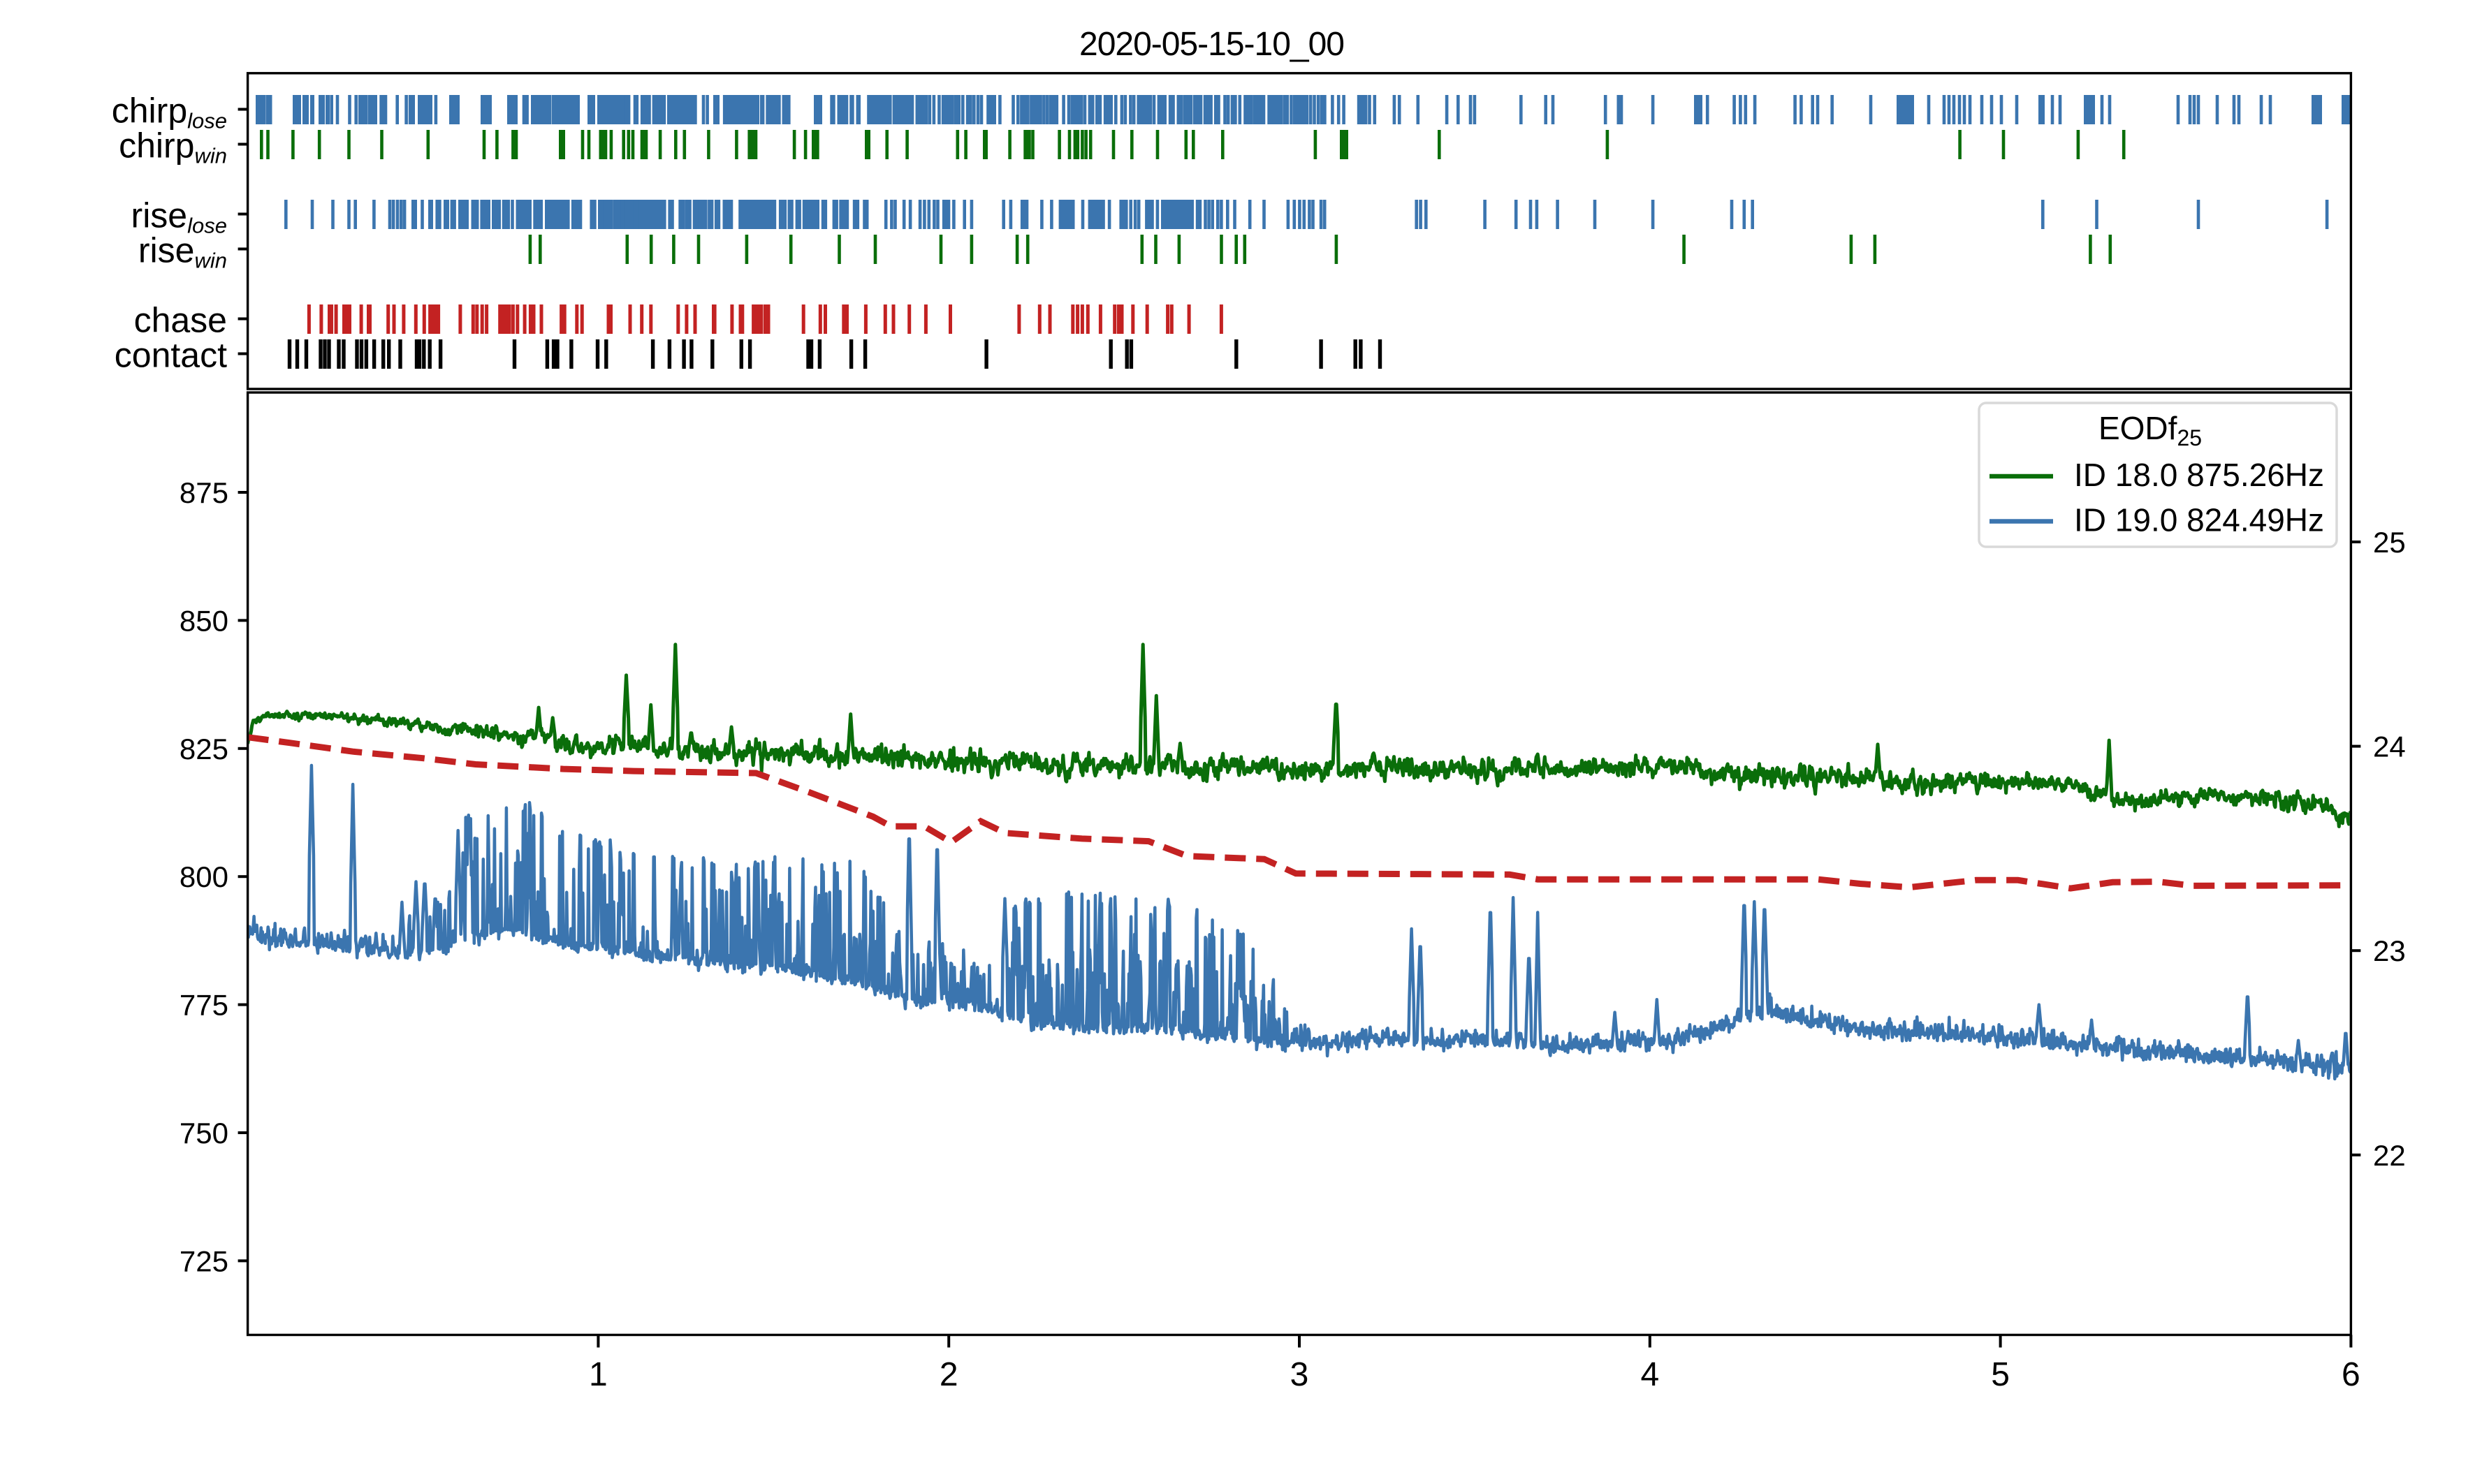 The image size is (2475, 1484). I want to click on svg-text: 850, so click(204, 621).